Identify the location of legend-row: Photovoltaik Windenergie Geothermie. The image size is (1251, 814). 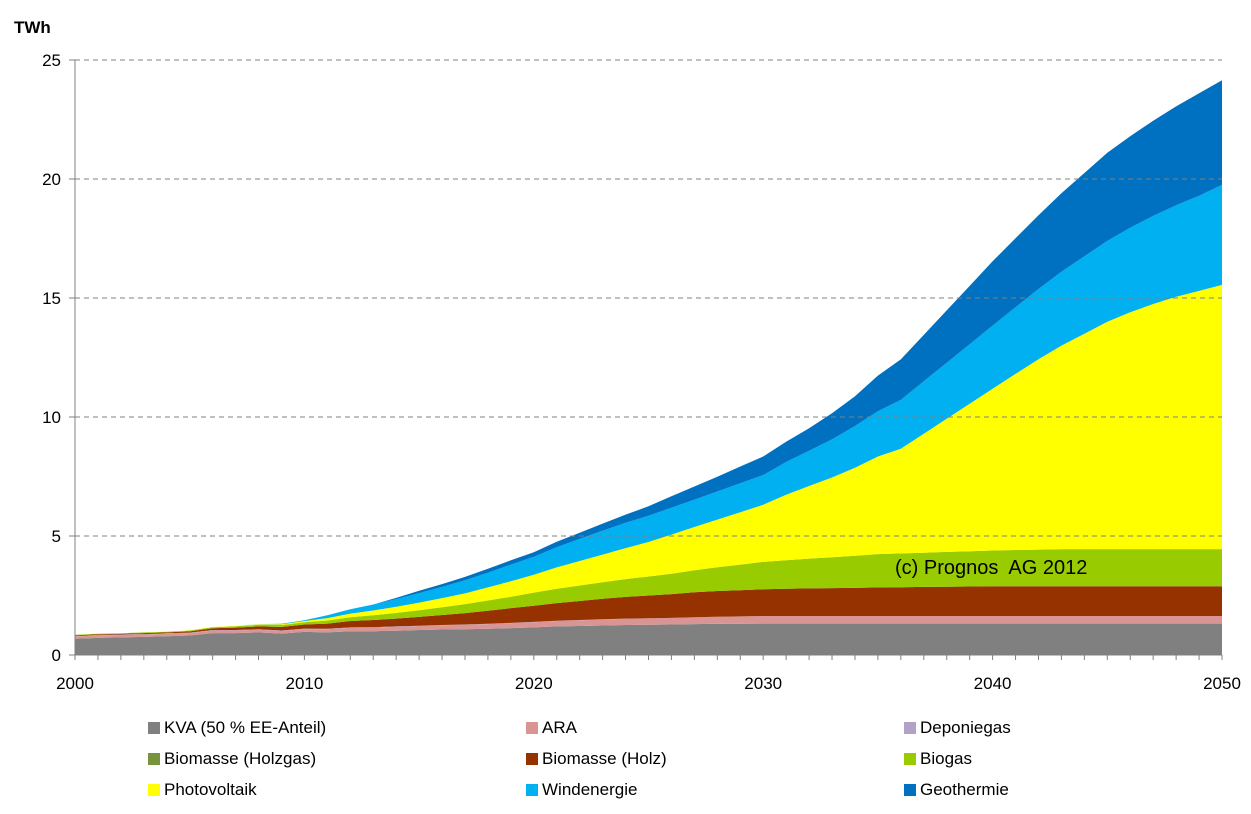
(678, 789).